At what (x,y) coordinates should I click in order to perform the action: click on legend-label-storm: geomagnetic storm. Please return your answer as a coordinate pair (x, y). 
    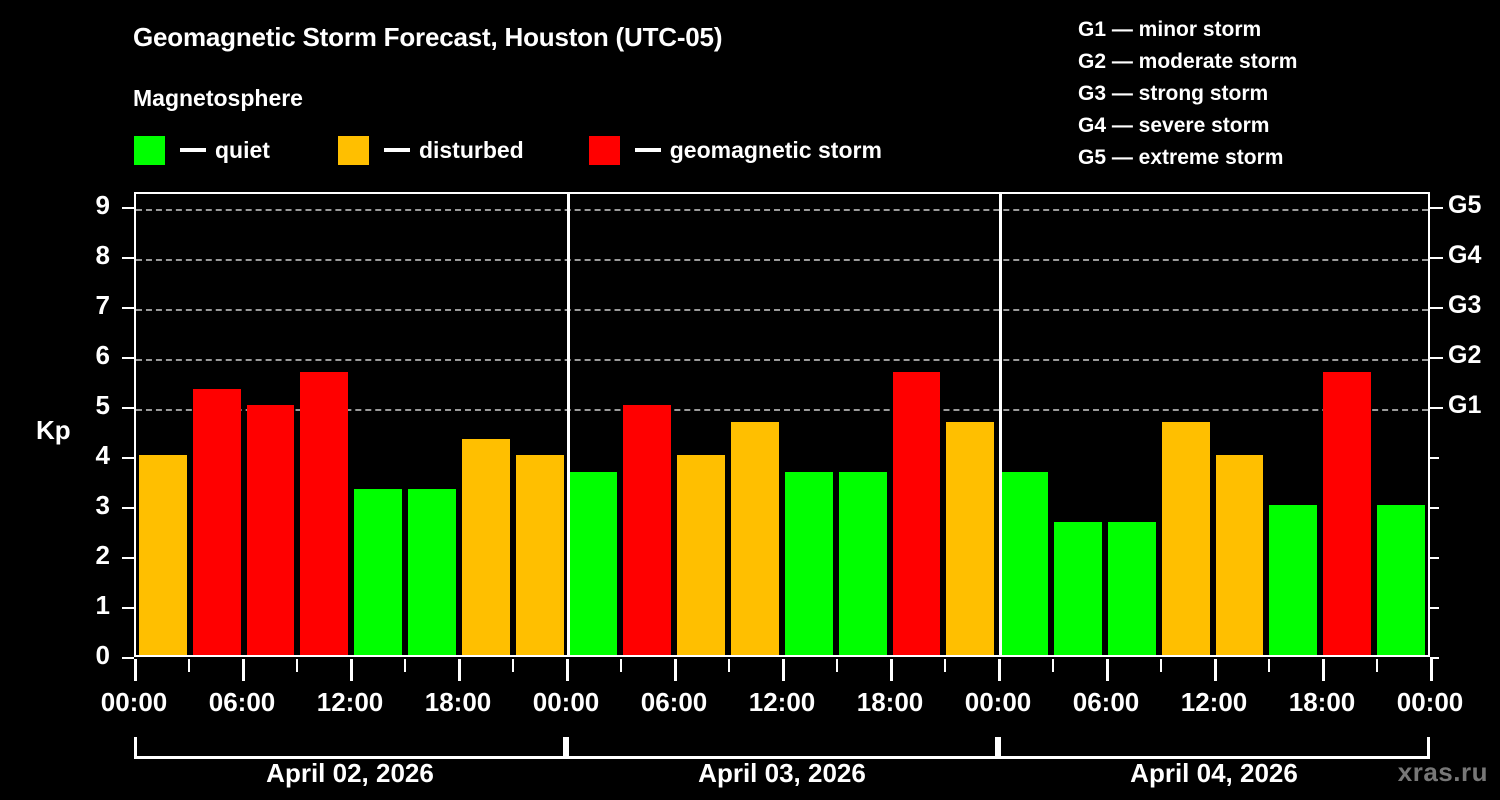
    Looking at the image, I should click on (775, 149).